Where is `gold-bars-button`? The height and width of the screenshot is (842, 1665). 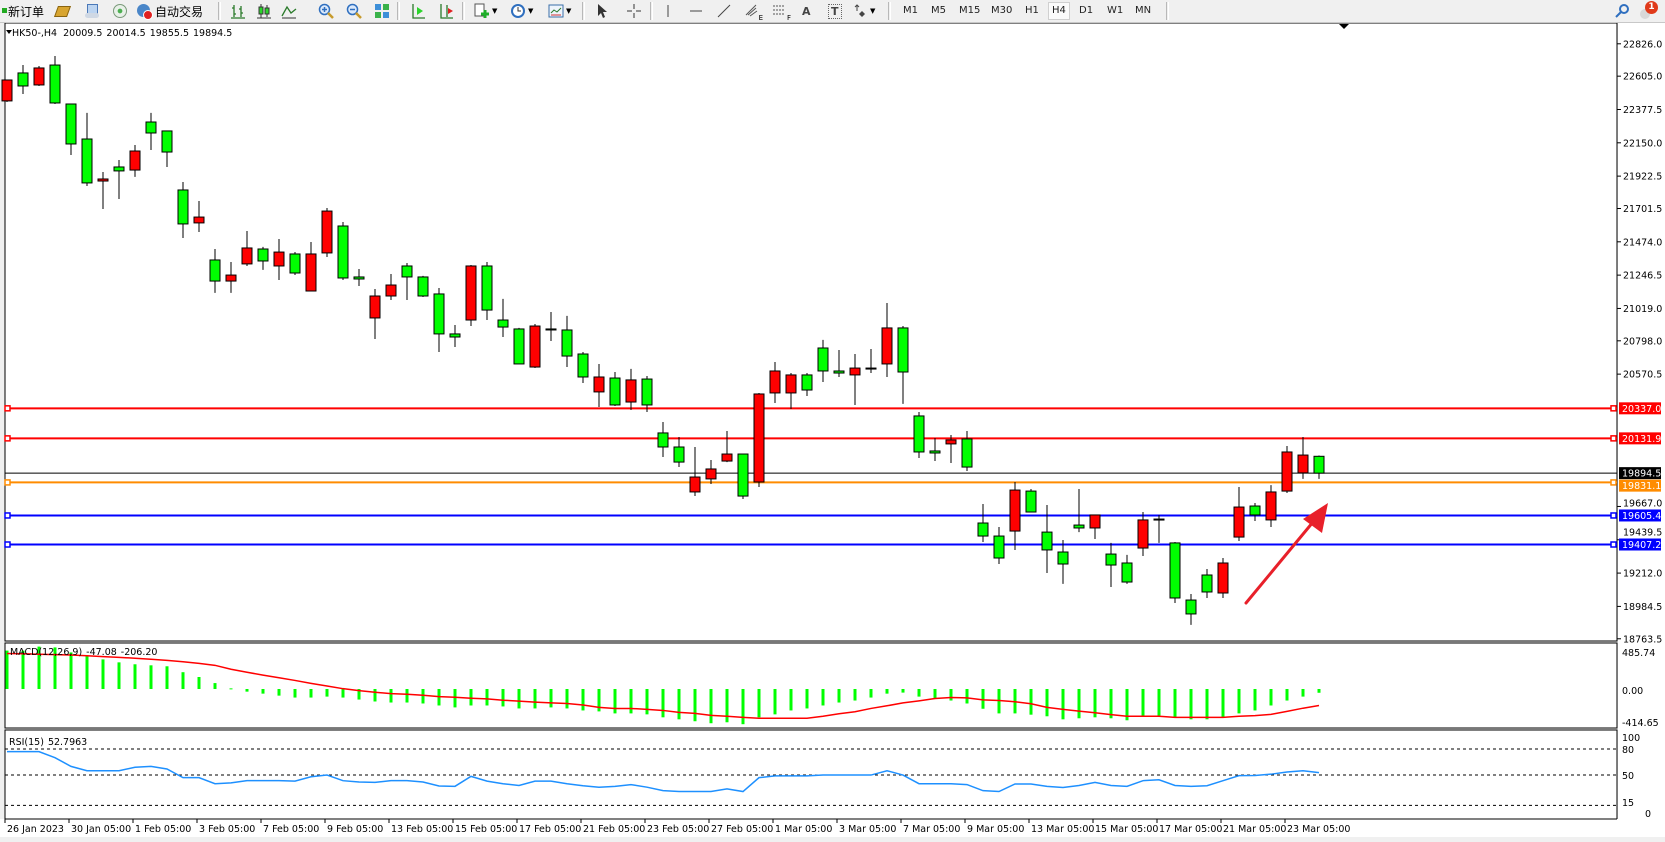 gold-bars-button is located at coordinates (62, 11).